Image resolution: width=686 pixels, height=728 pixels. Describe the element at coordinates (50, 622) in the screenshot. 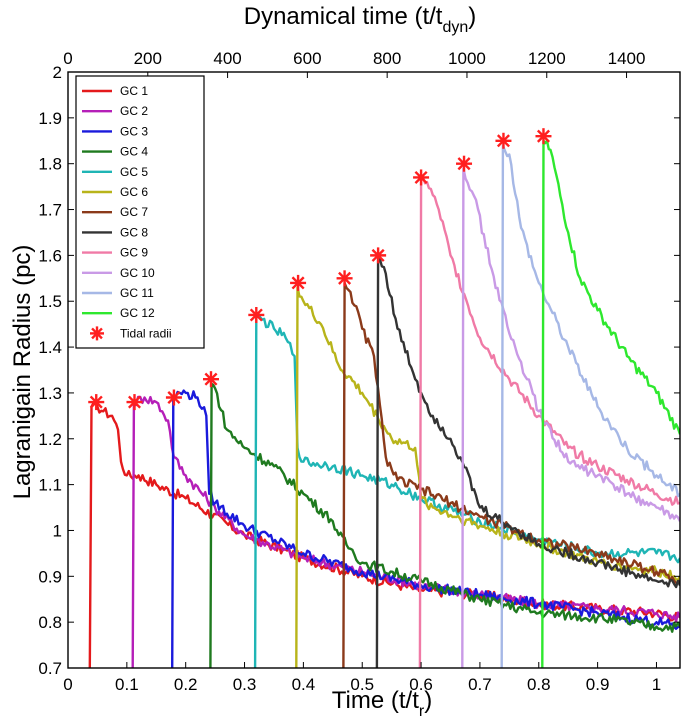

I see `y-tick-label: 0.8` at that location.